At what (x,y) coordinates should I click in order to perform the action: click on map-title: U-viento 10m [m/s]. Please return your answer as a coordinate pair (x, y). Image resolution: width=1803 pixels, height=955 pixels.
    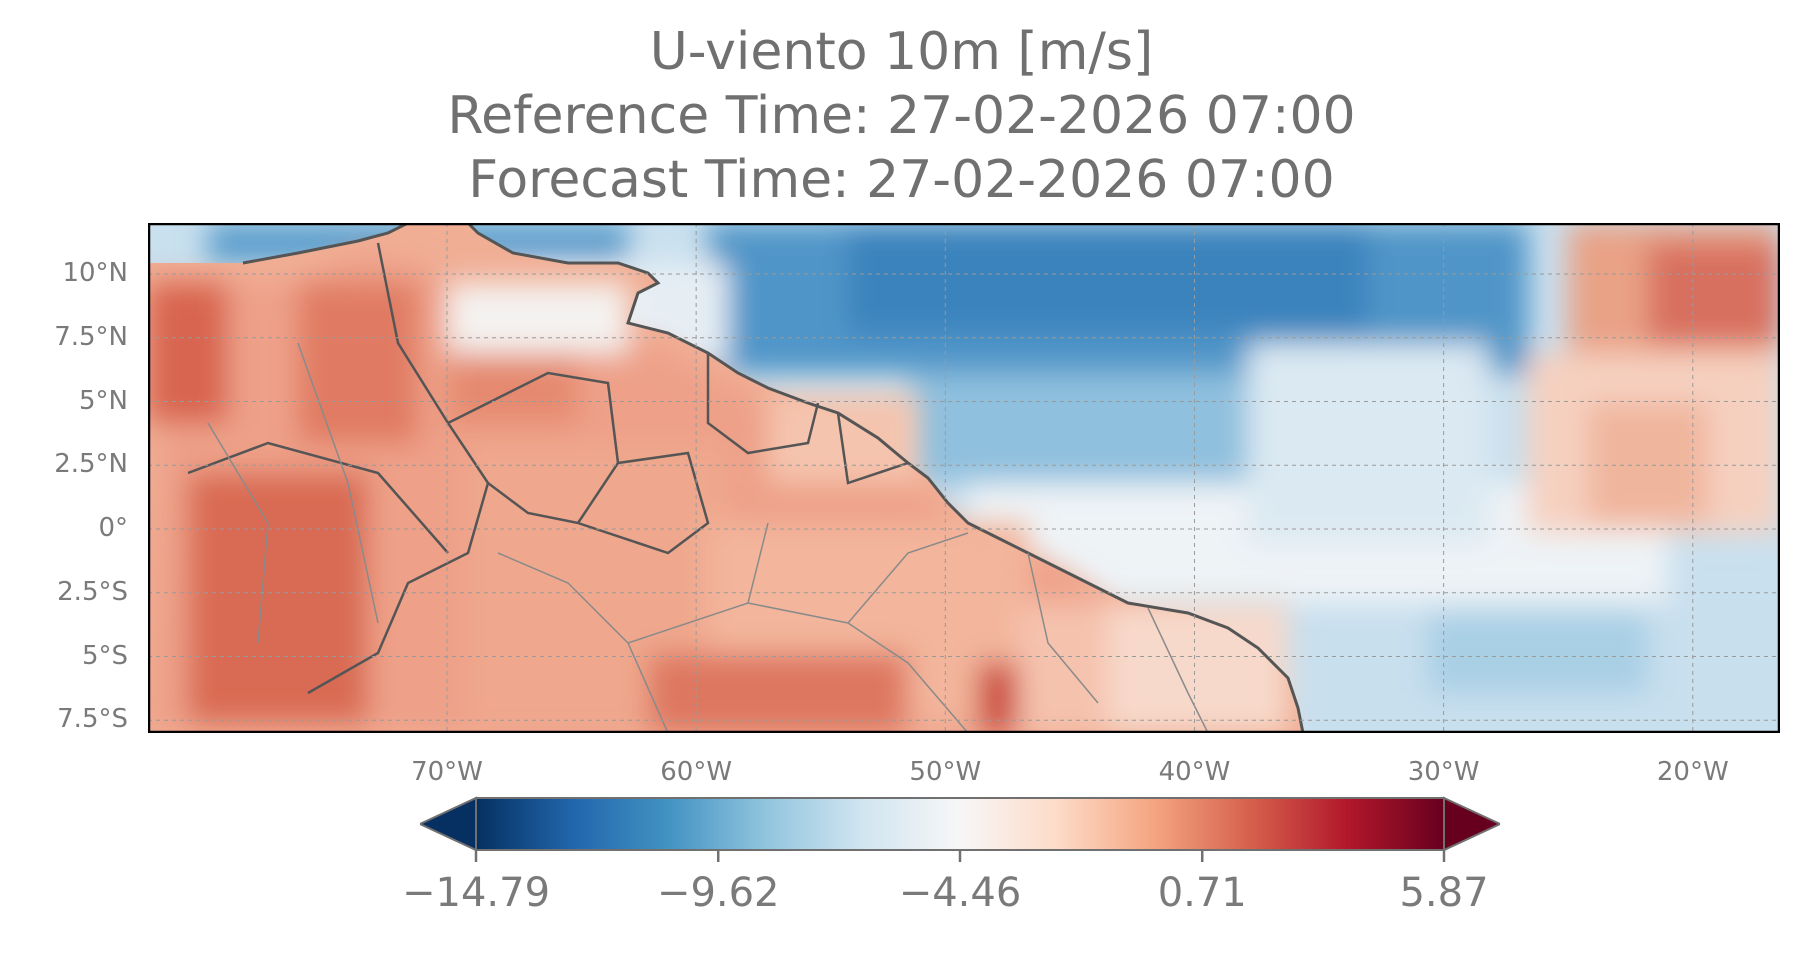
    Looking at the image, I should click on (901, 52).